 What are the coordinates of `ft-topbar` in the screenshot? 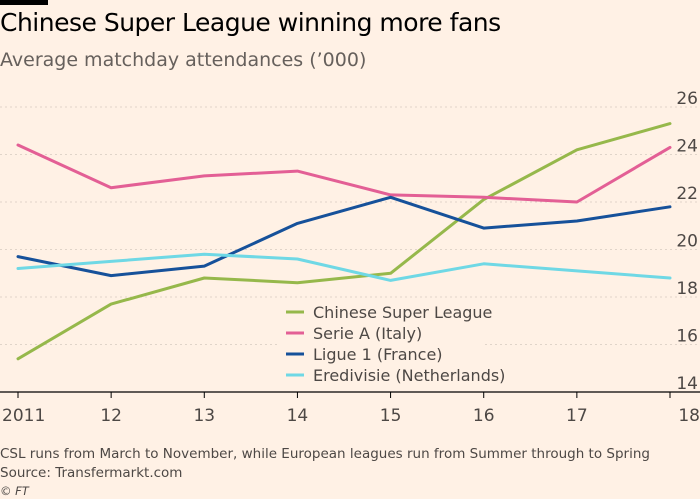 It's located at (24, 2).